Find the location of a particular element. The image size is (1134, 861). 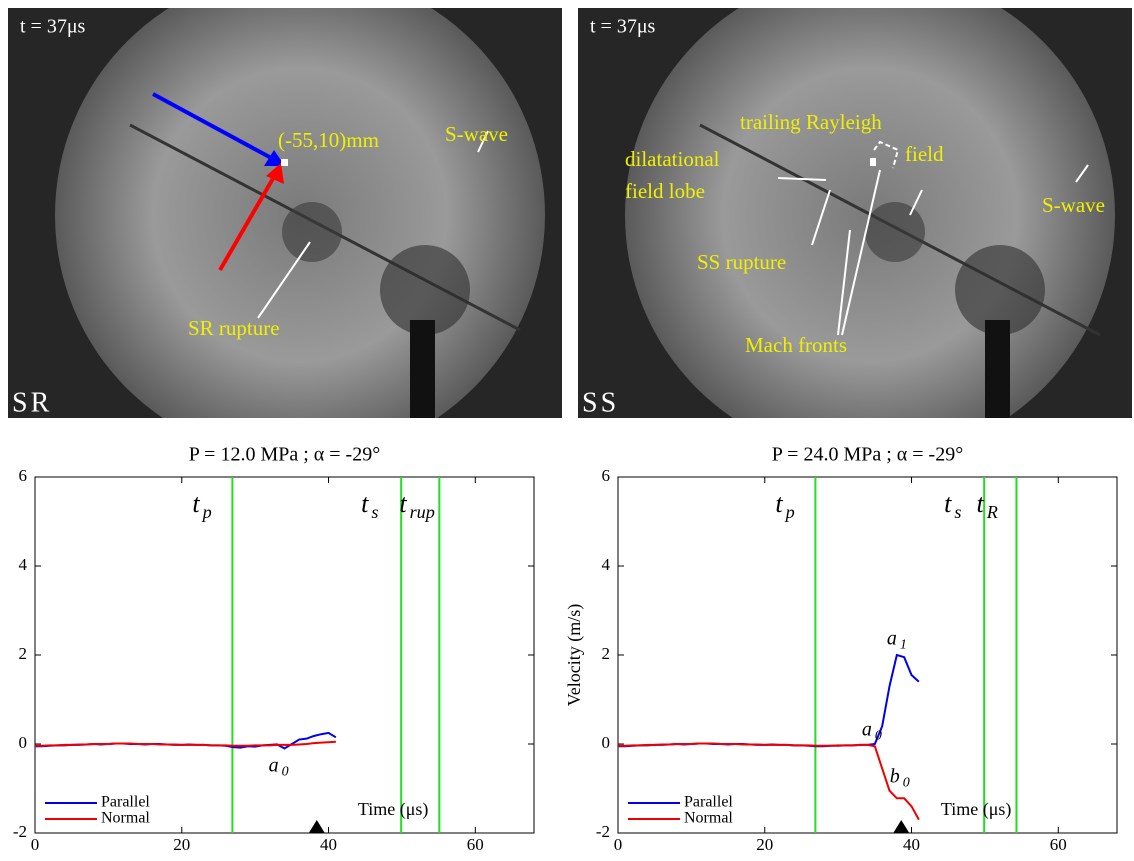

point-label: (-55,10)mm is located at coordinates (328, 140).